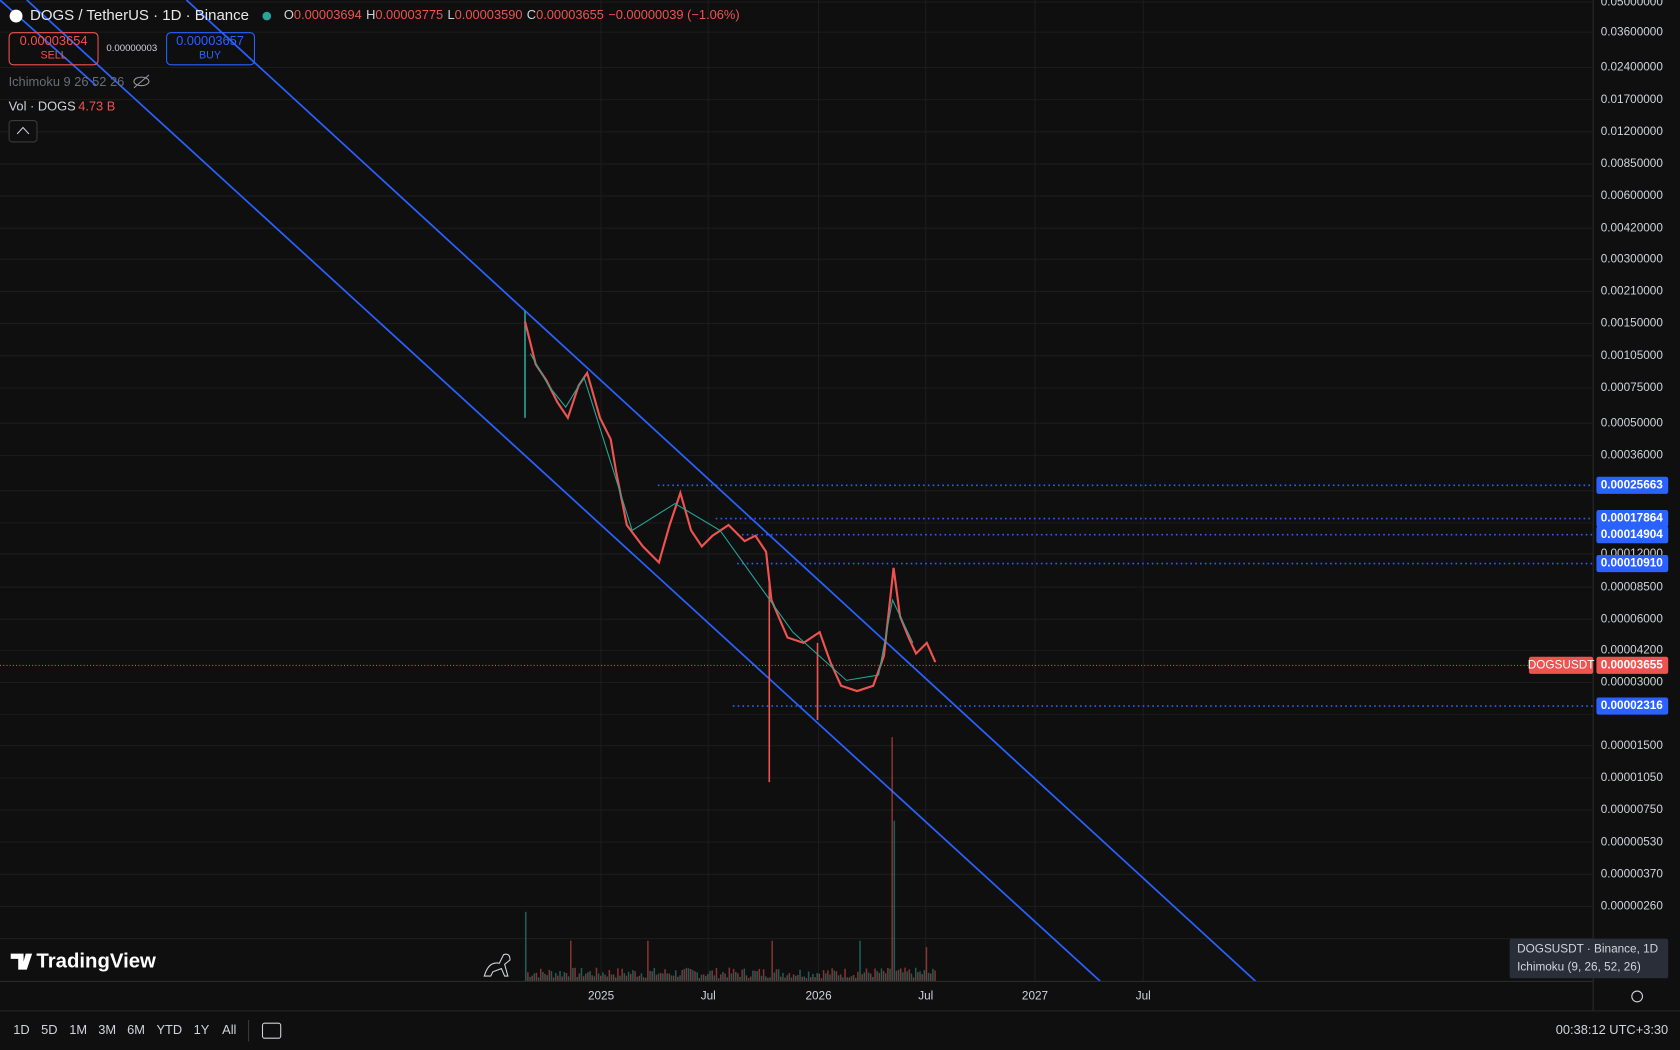 The image size is (1680, 1050). What do you see at coordinates (202, 1029) in the screenshot?
I see `range-button: 1Y` at bounding box center [202, 1029].